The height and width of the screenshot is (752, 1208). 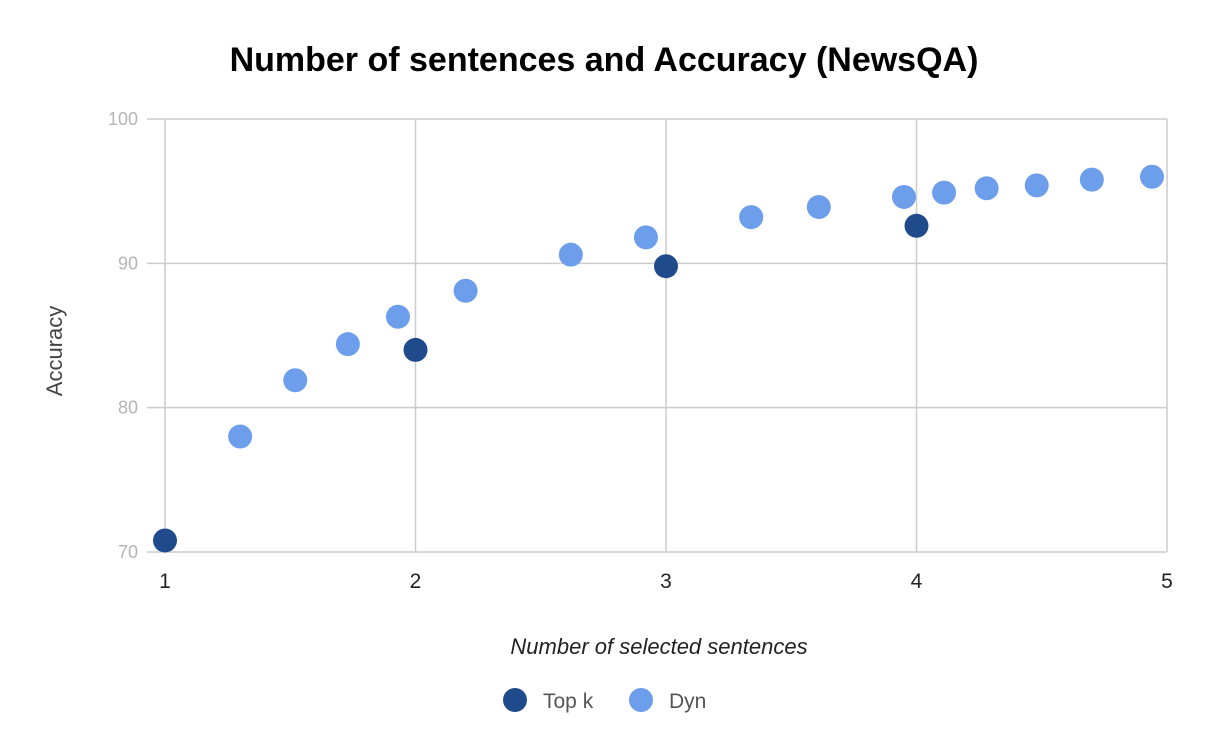 I want to click on y-tick-label: 70, so click(x=128, y=552).